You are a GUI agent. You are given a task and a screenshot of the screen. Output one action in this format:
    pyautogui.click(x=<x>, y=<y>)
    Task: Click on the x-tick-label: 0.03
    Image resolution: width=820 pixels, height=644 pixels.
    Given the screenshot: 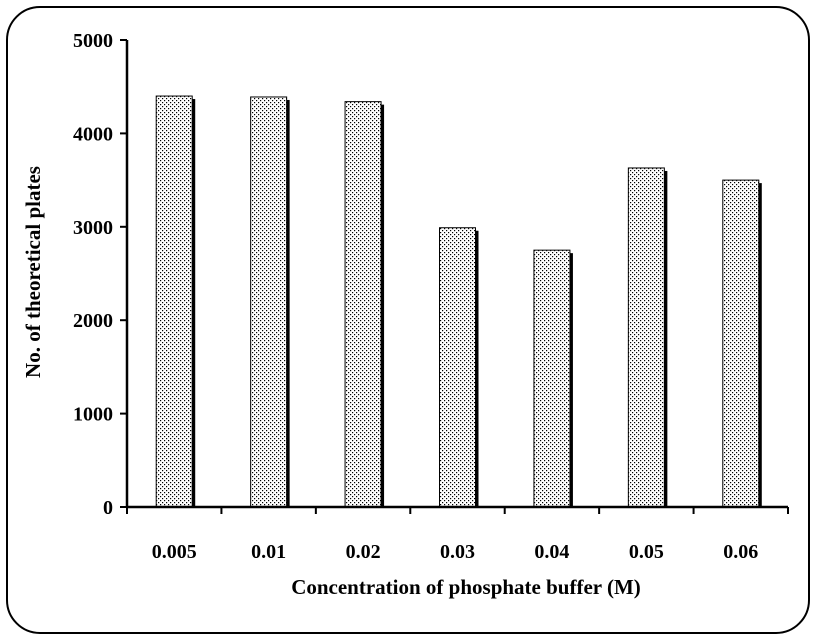 What is the action you would take?
    pyautogui.click(x=457, y=552)
    